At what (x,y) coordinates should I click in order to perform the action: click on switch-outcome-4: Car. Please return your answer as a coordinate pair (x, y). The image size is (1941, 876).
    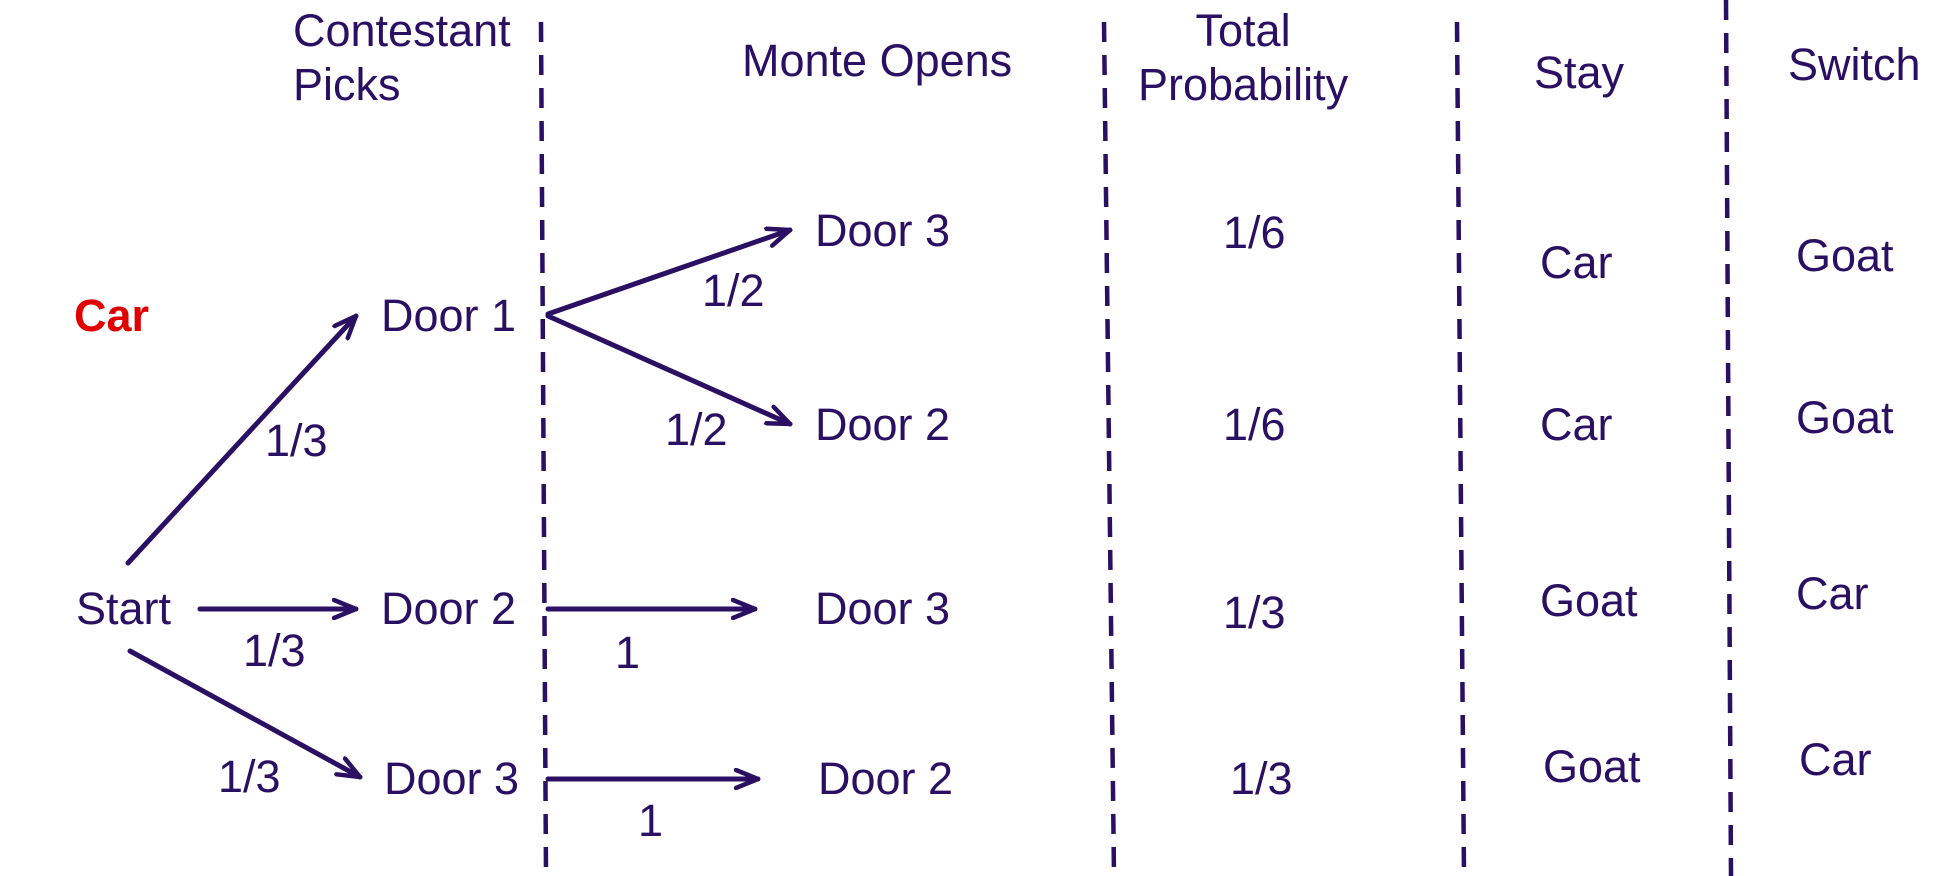
    Looking at the image, I should click on (1835, 759).